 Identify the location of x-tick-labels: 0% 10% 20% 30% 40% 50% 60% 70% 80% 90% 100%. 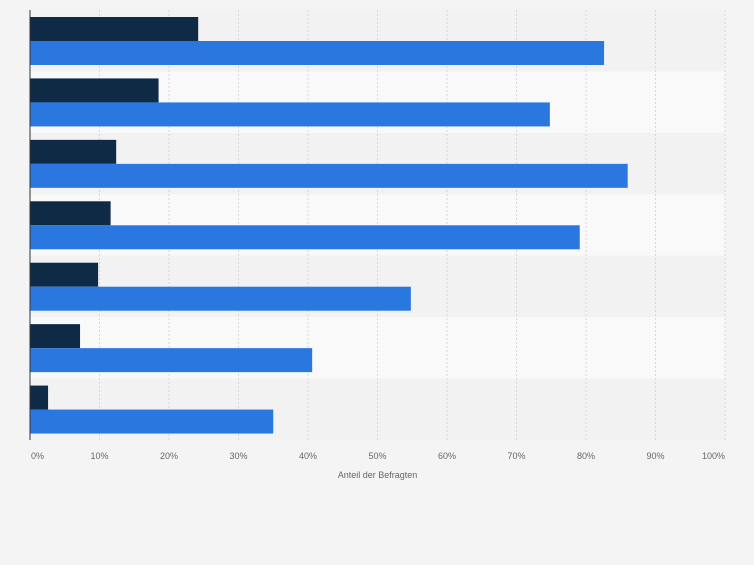
(378, 456).